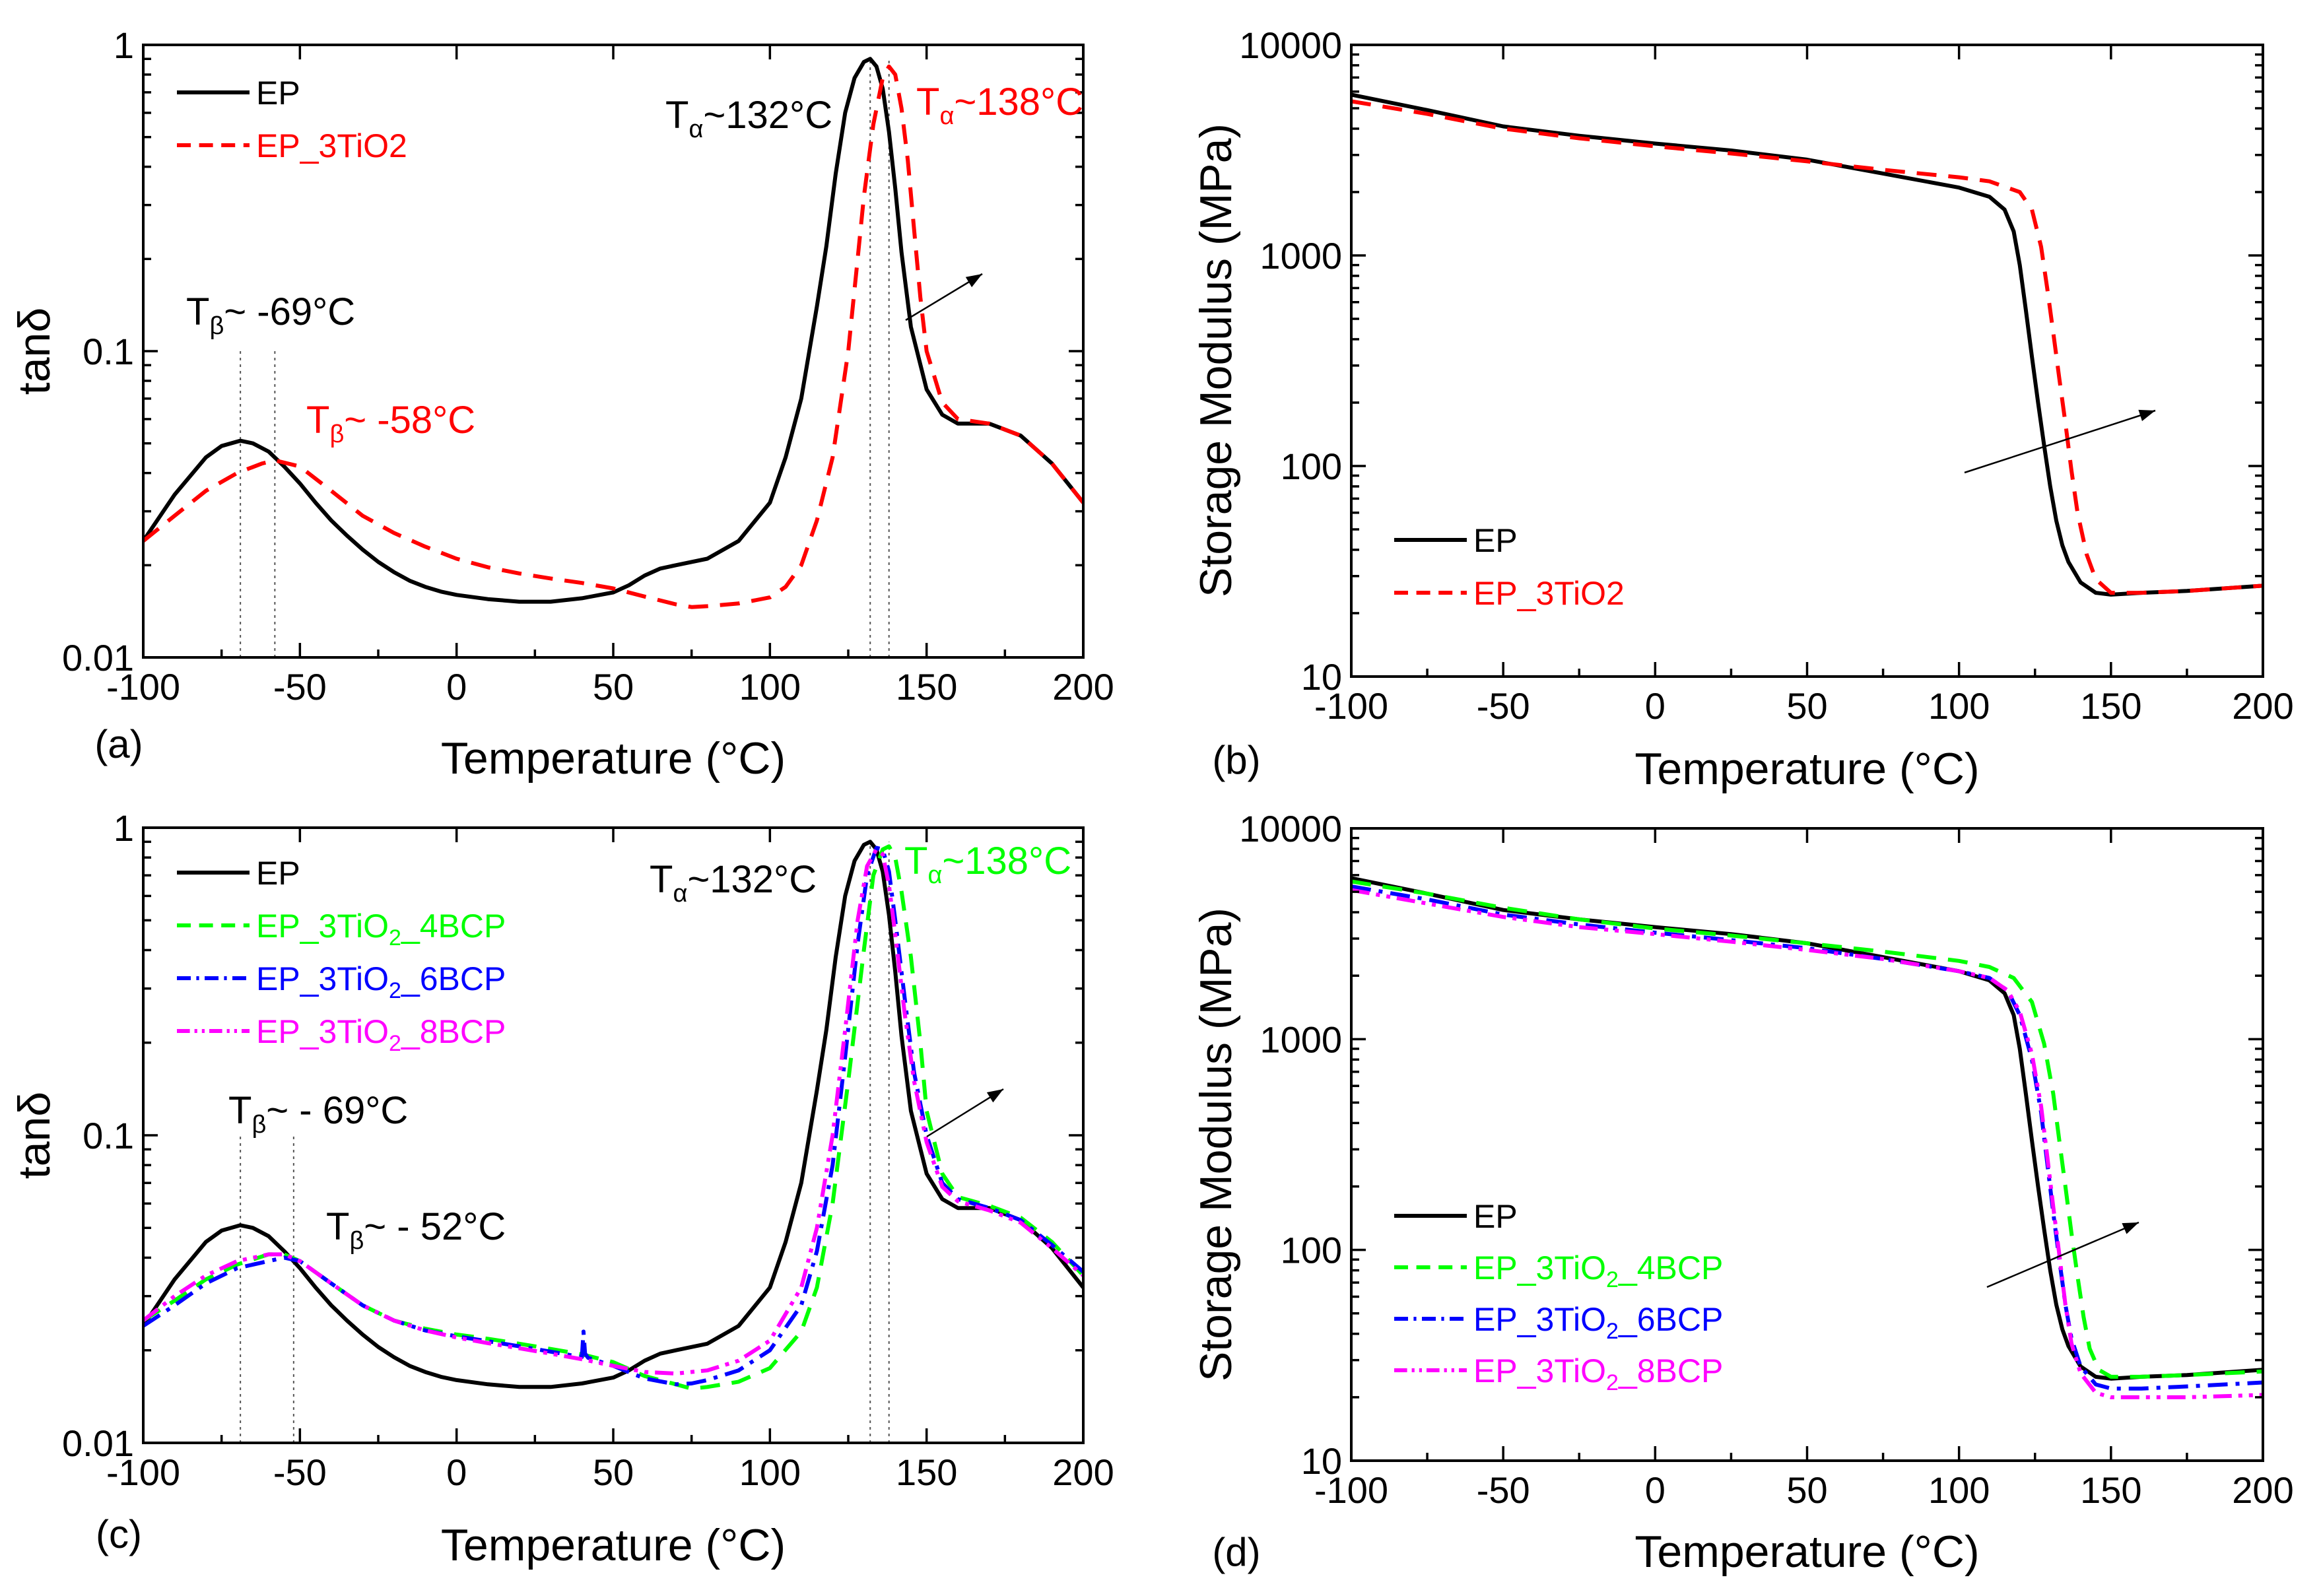 The image size is (2321, 1596). I want to click on annotation: Tβ~ - 52°C, so click(416, 1230).